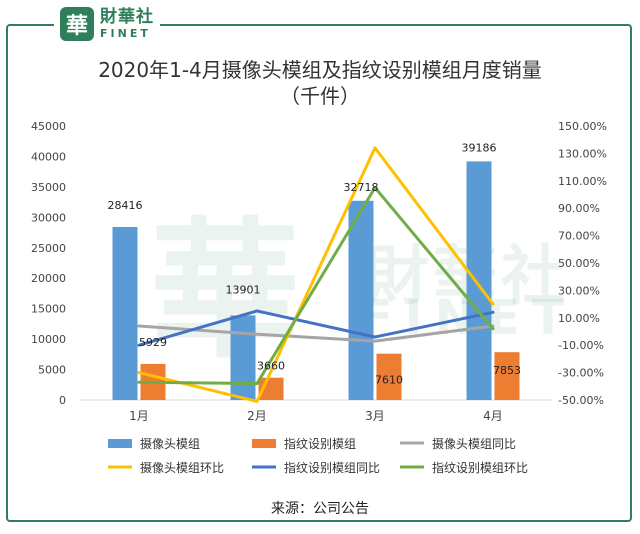  What do you see at coordinates (582, 126) in the screenshot?
I see `y-right-tick-label: 150.00%` at bounding box center [582, 126].